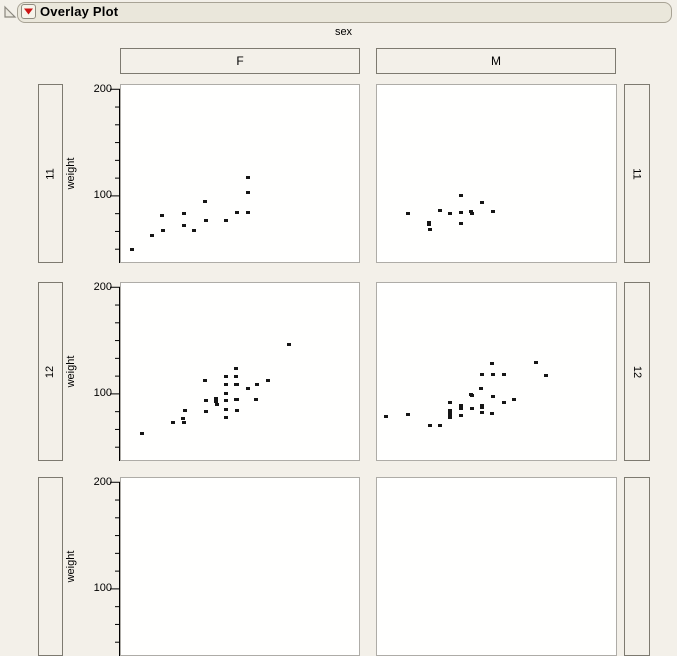 This screenshot has width=677, height=656. What do you see at coordinates (102, 195) in the screenshot?
I see `y-tick-label-100: 100` at bounding box center [102, 195].